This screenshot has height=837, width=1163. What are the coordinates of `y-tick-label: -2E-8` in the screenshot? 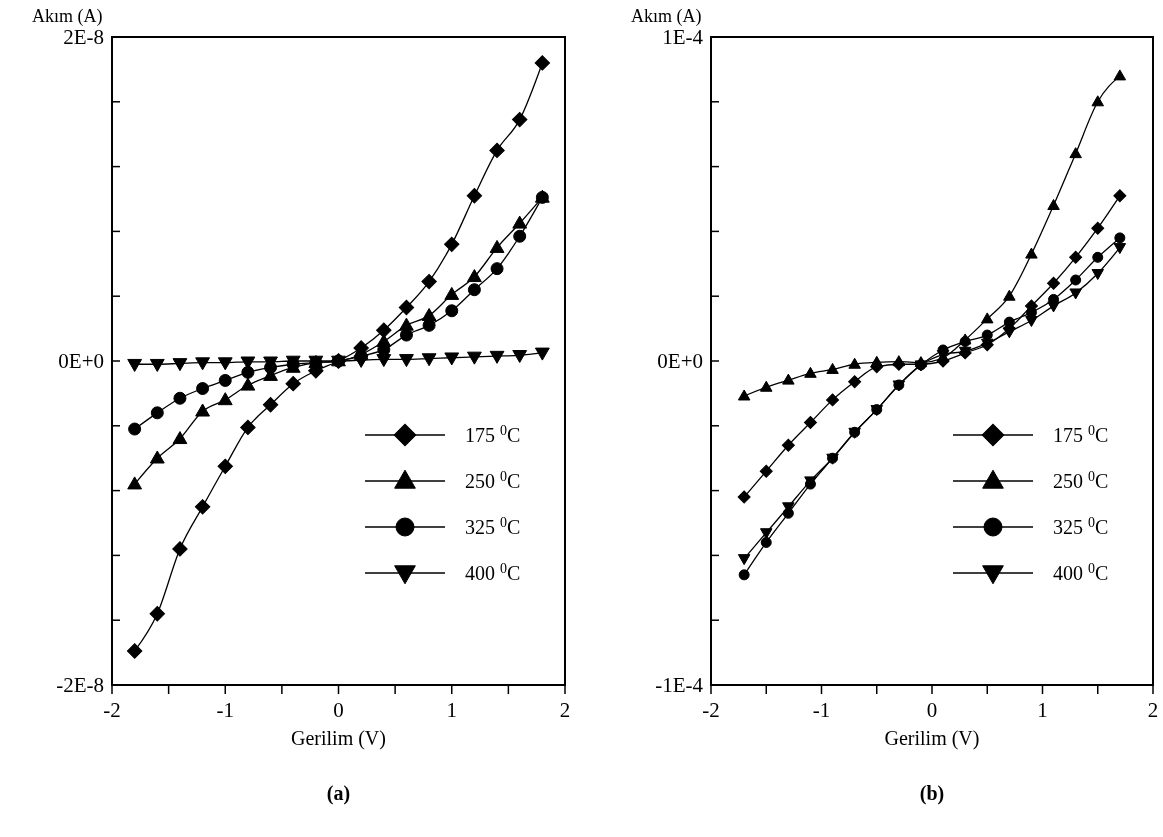 It's located at (80, 685).